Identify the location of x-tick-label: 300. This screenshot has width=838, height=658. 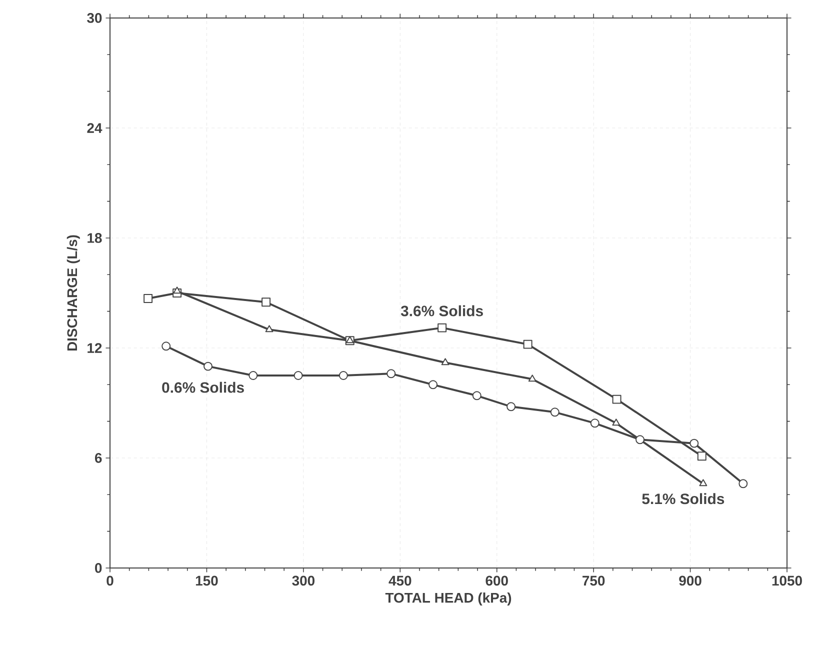
(303, 581).